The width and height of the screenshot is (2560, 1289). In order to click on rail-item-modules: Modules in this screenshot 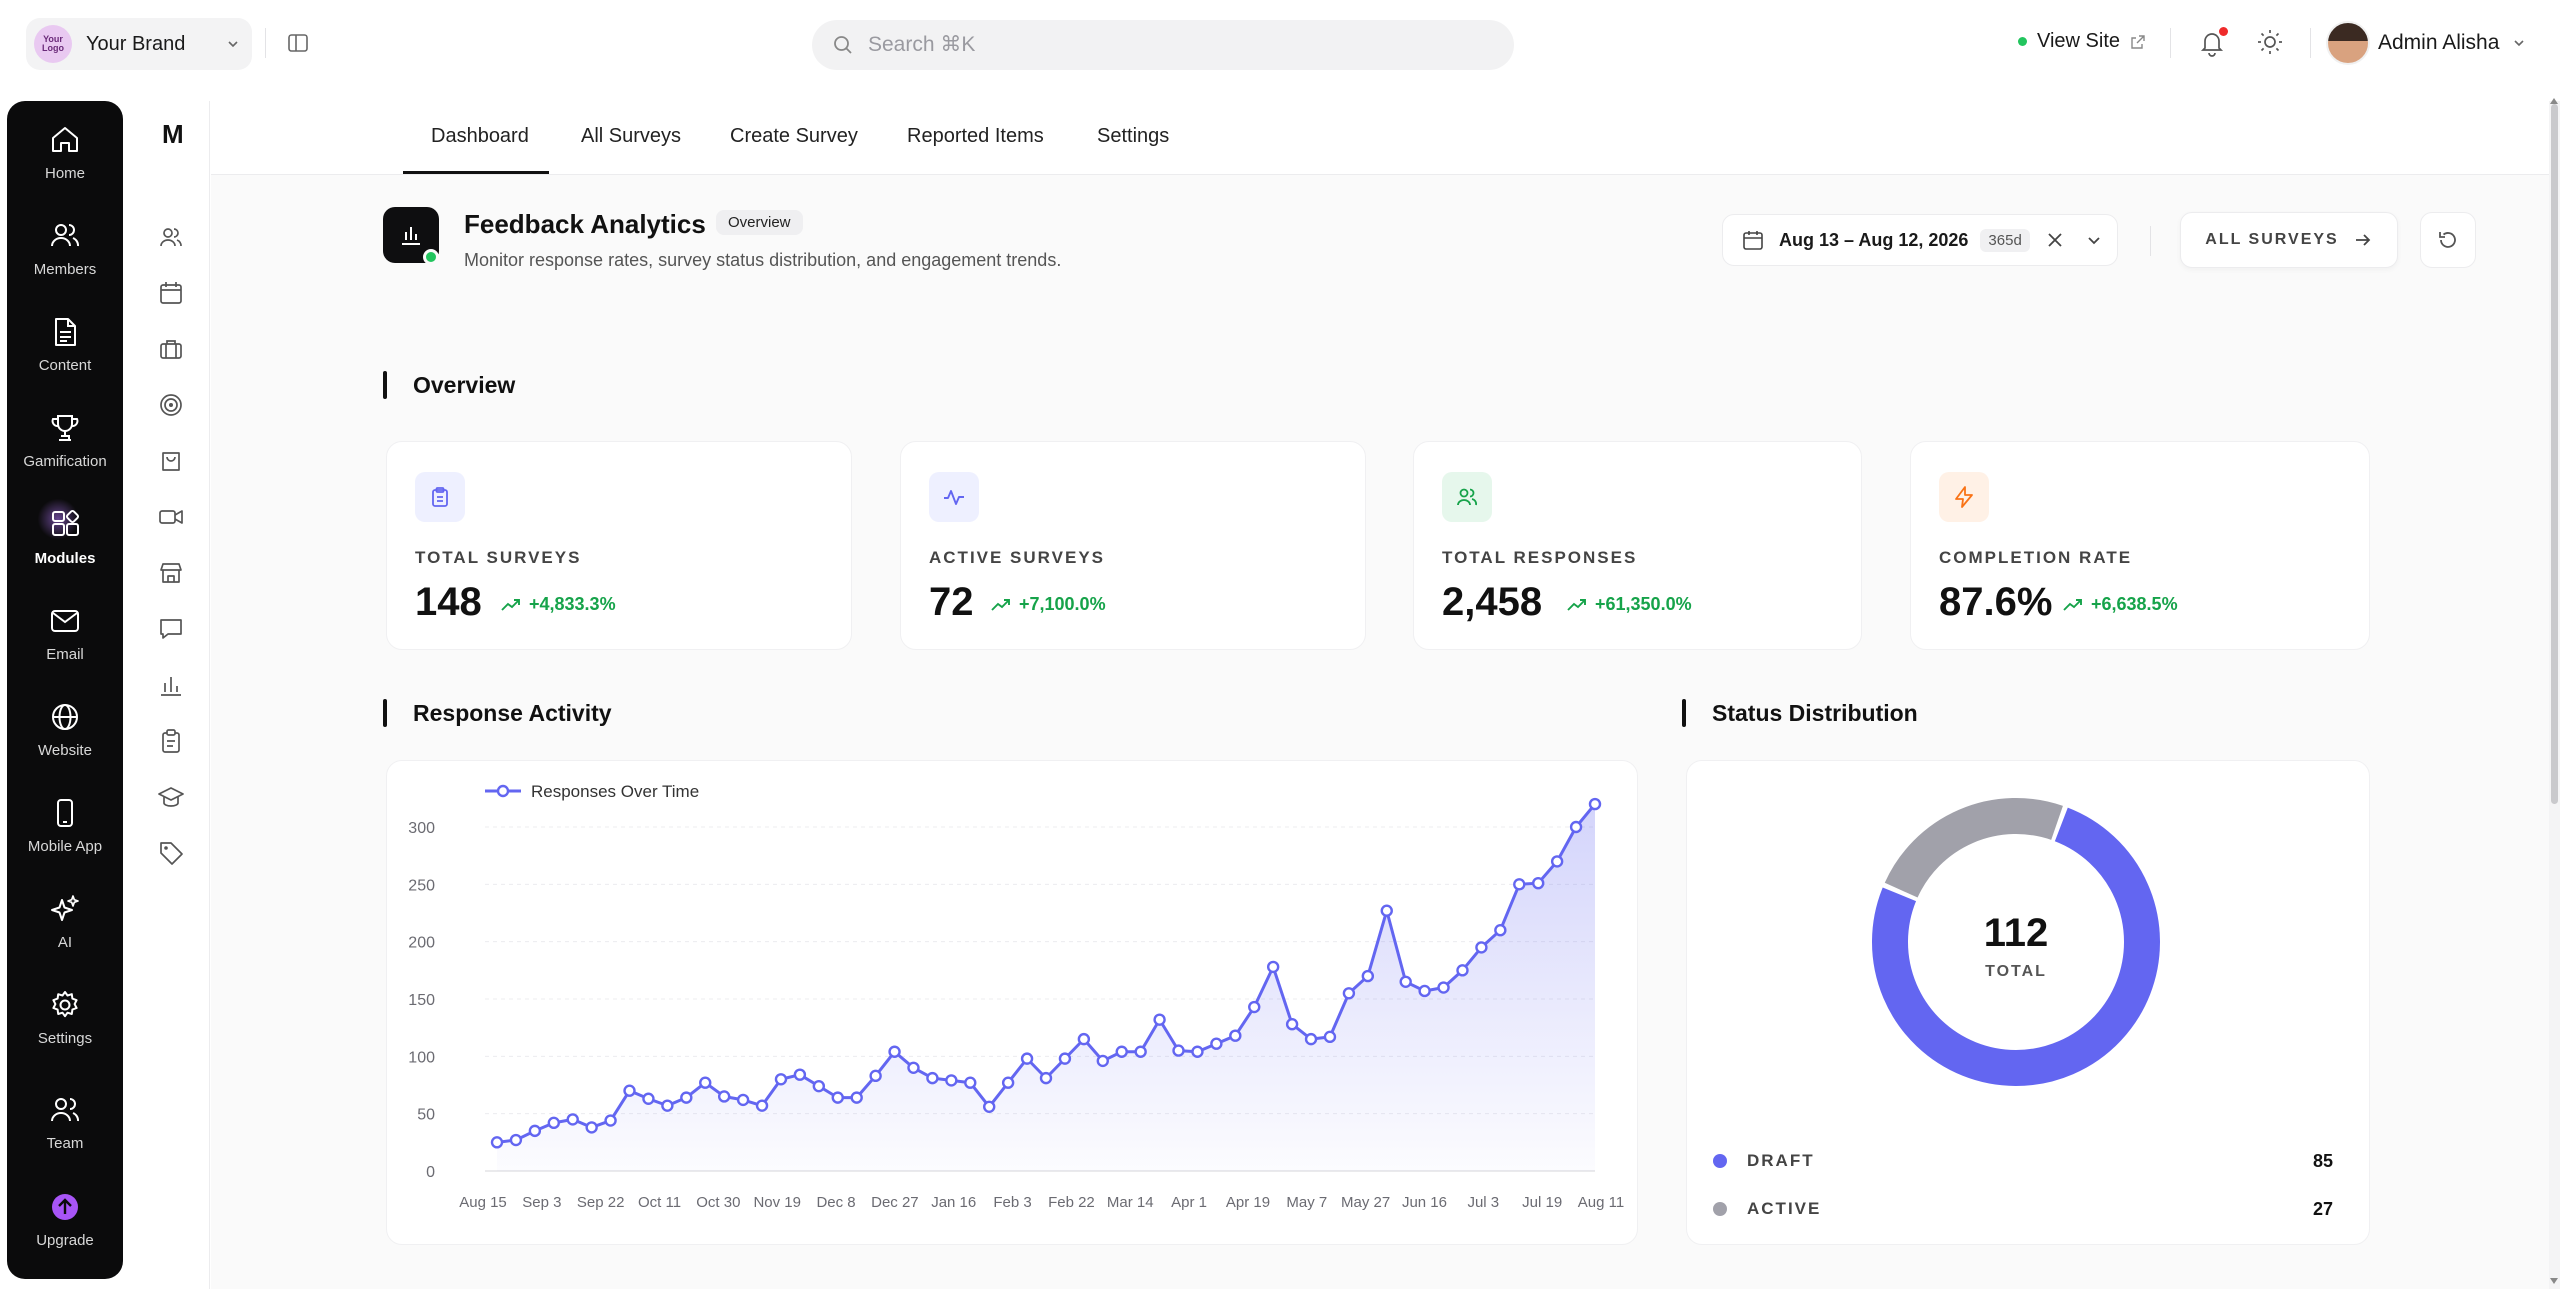, I will do `click(65, 548)`.